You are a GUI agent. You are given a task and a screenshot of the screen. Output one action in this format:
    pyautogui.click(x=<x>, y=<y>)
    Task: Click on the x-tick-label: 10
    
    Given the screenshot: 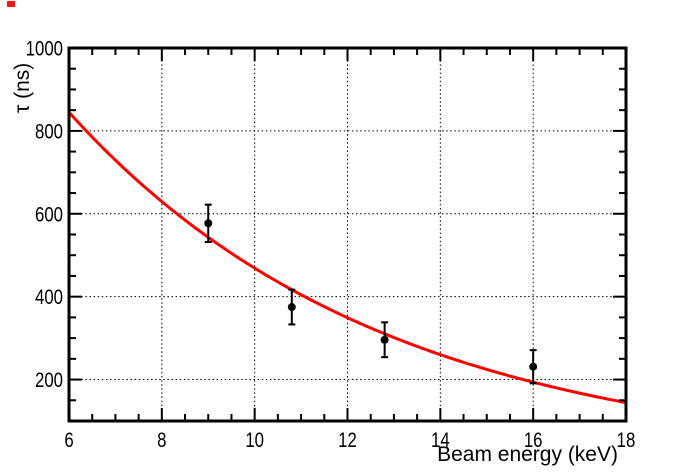 What is the action you would take?
    pyautogui.click(x=254, y=440)
    